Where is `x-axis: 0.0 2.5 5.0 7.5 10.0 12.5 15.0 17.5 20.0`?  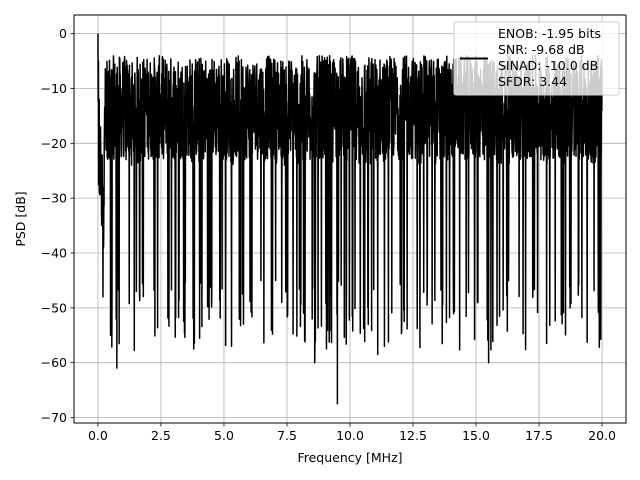 x-axis: 0.0 2.5 5.0 7.5 10.0 12.5 15.0 17.5 20.0 is located at coordinates (352, 433).